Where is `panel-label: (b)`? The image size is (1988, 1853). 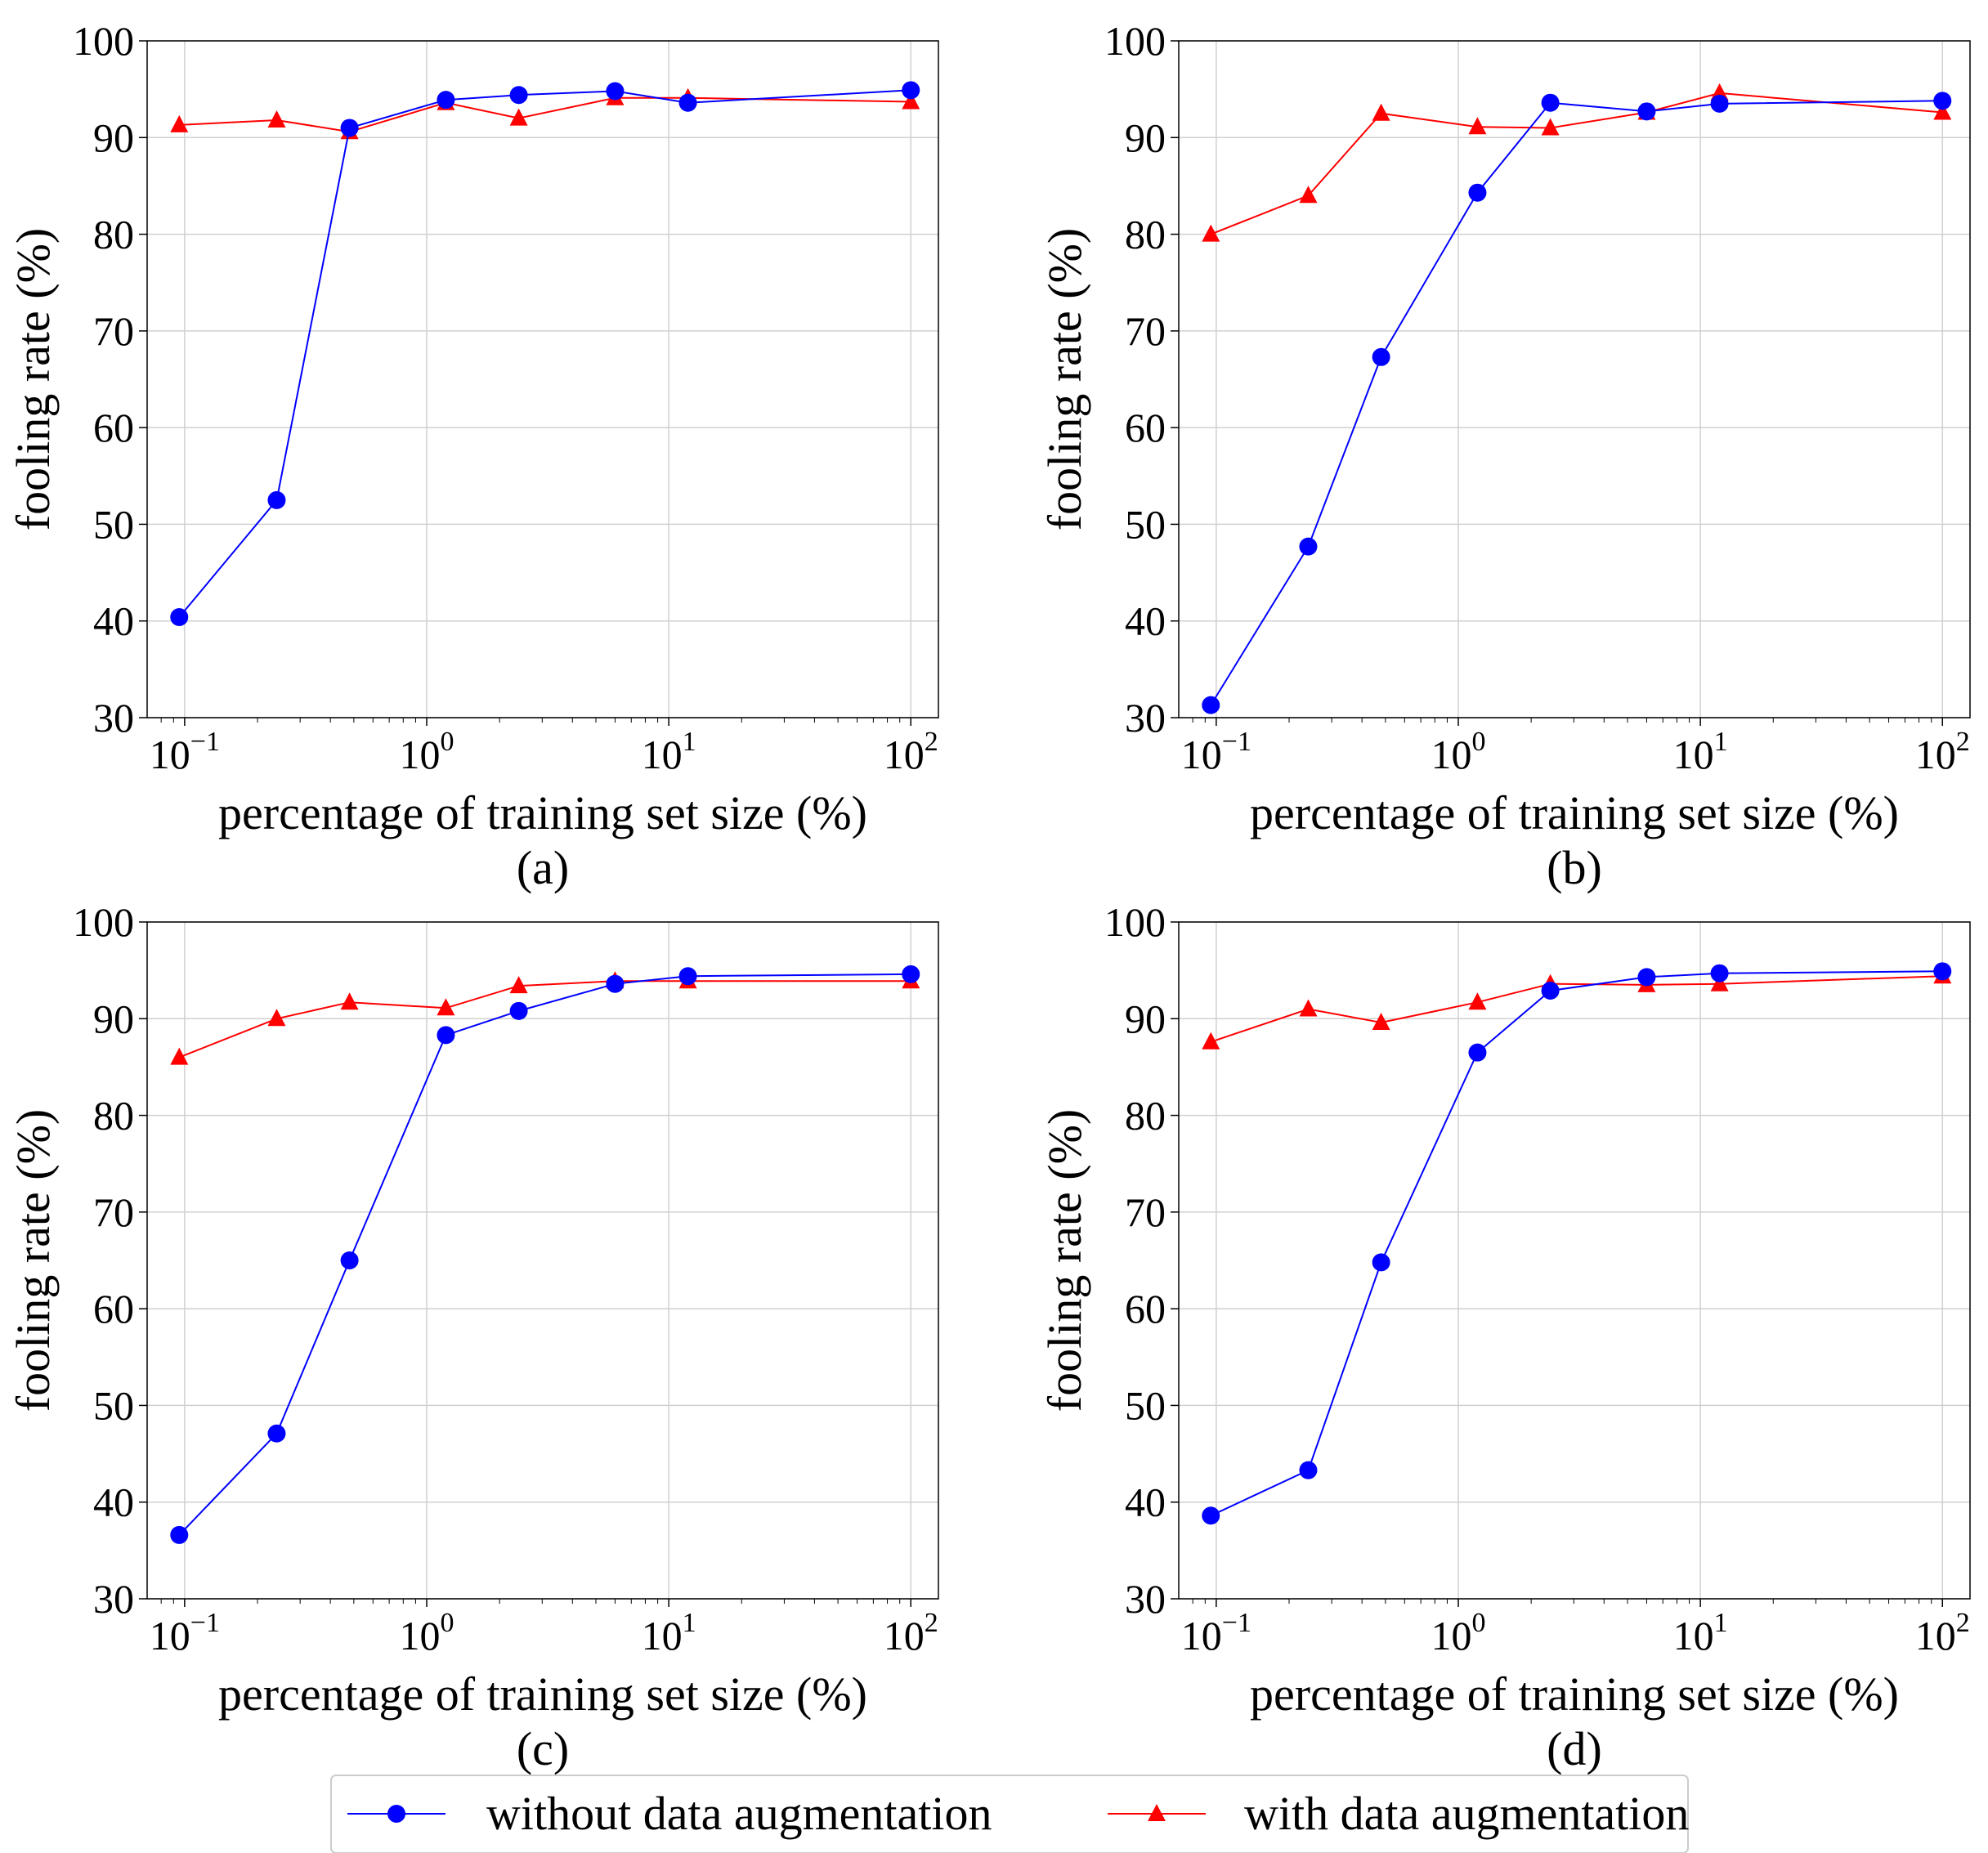
panel-label: (b) is located at coordinates (1575, 868).